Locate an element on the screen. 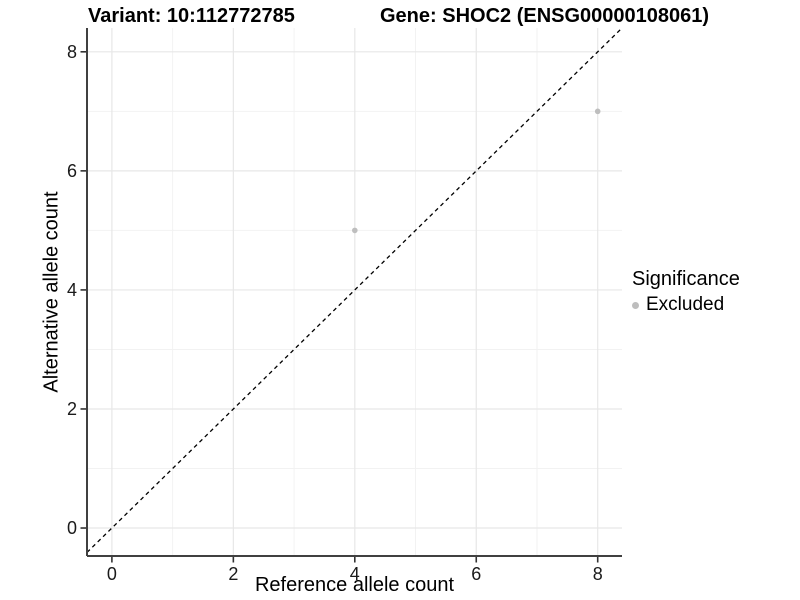 This screenshot has height=600, width=800. y-tick-label: 4 is located at coordinates (72, 290).